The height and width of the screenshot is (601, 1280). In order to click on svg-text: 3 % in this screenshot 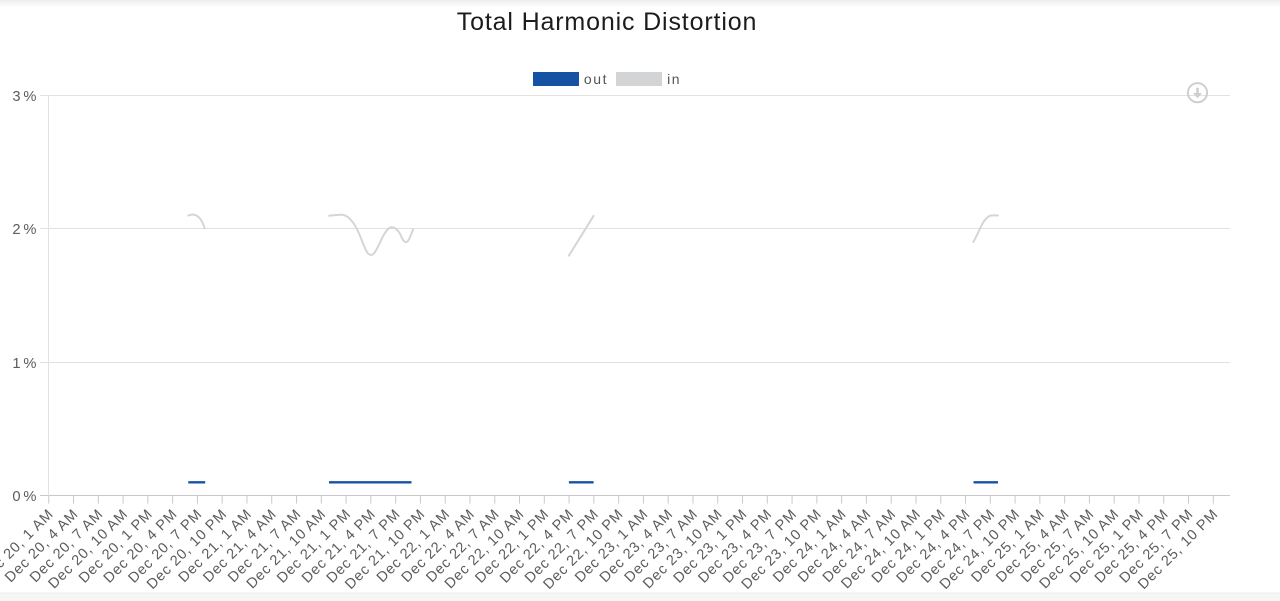, I will do `click(24, 97)`.